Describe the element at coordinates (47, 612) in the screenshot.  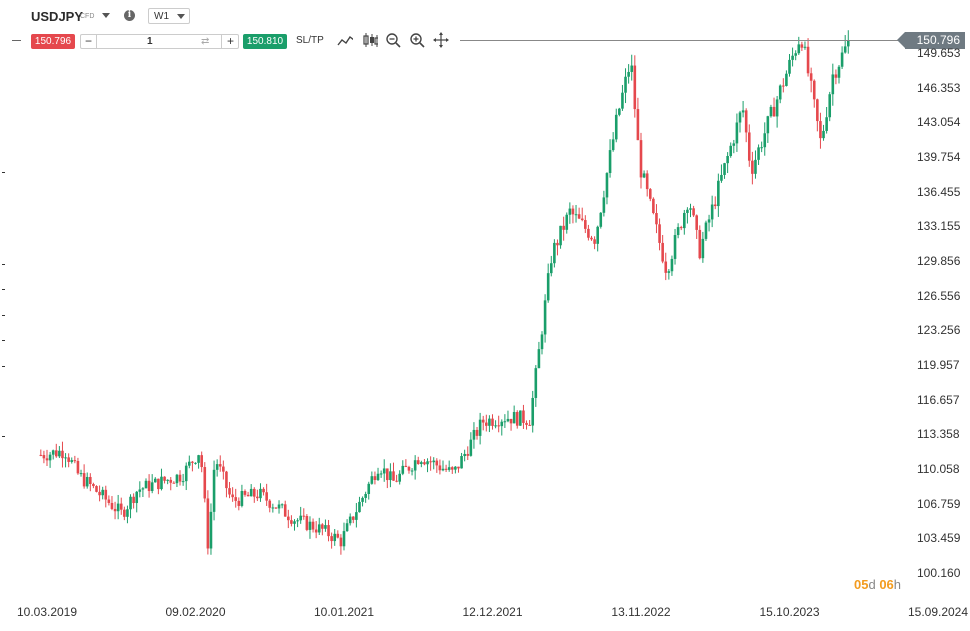
I see `time-tick-label: 10.03.2019` at that location.